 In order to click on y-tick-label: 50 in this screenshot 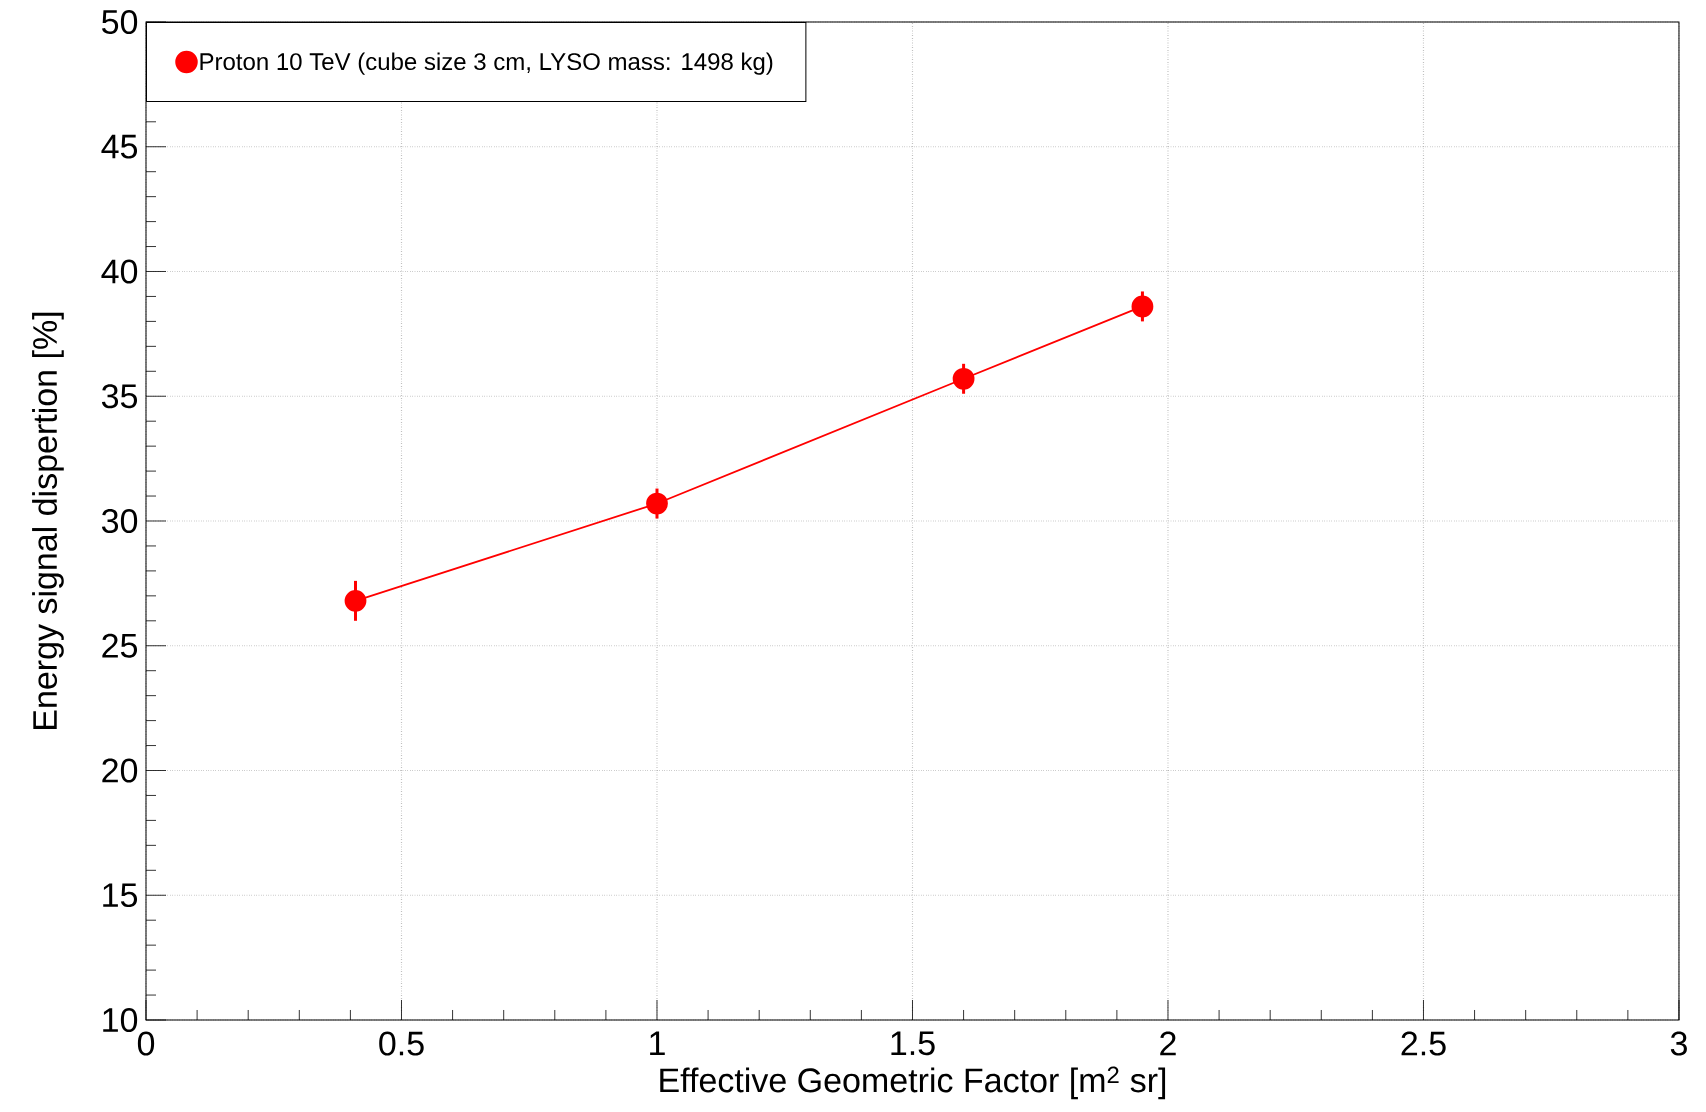, I will do `click(120, 22)`.